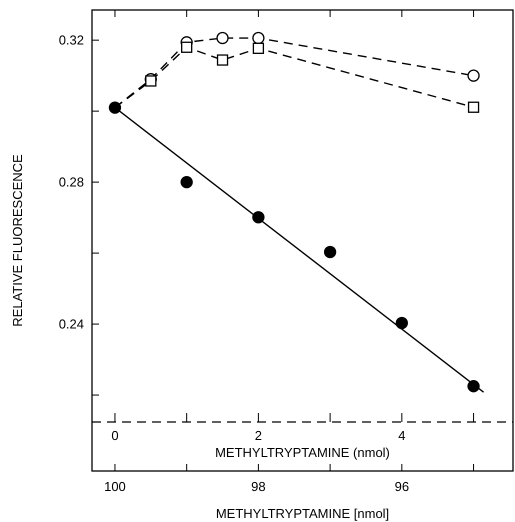 Image resolution: width=515 pixels, height=522 pixels. I want to click on x-tick-label: 100, so click(115, 486).